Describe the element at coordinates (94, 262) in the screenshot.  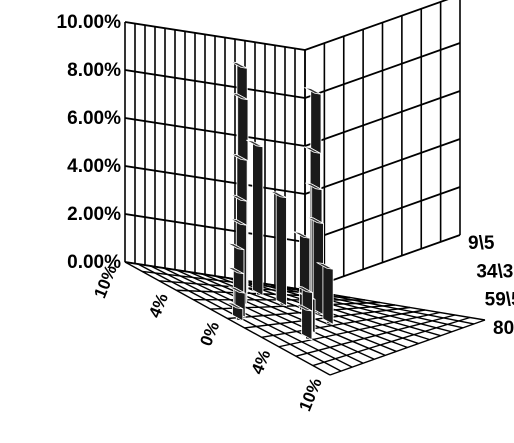
I see `z-tick-label: 0.00%` at that location.